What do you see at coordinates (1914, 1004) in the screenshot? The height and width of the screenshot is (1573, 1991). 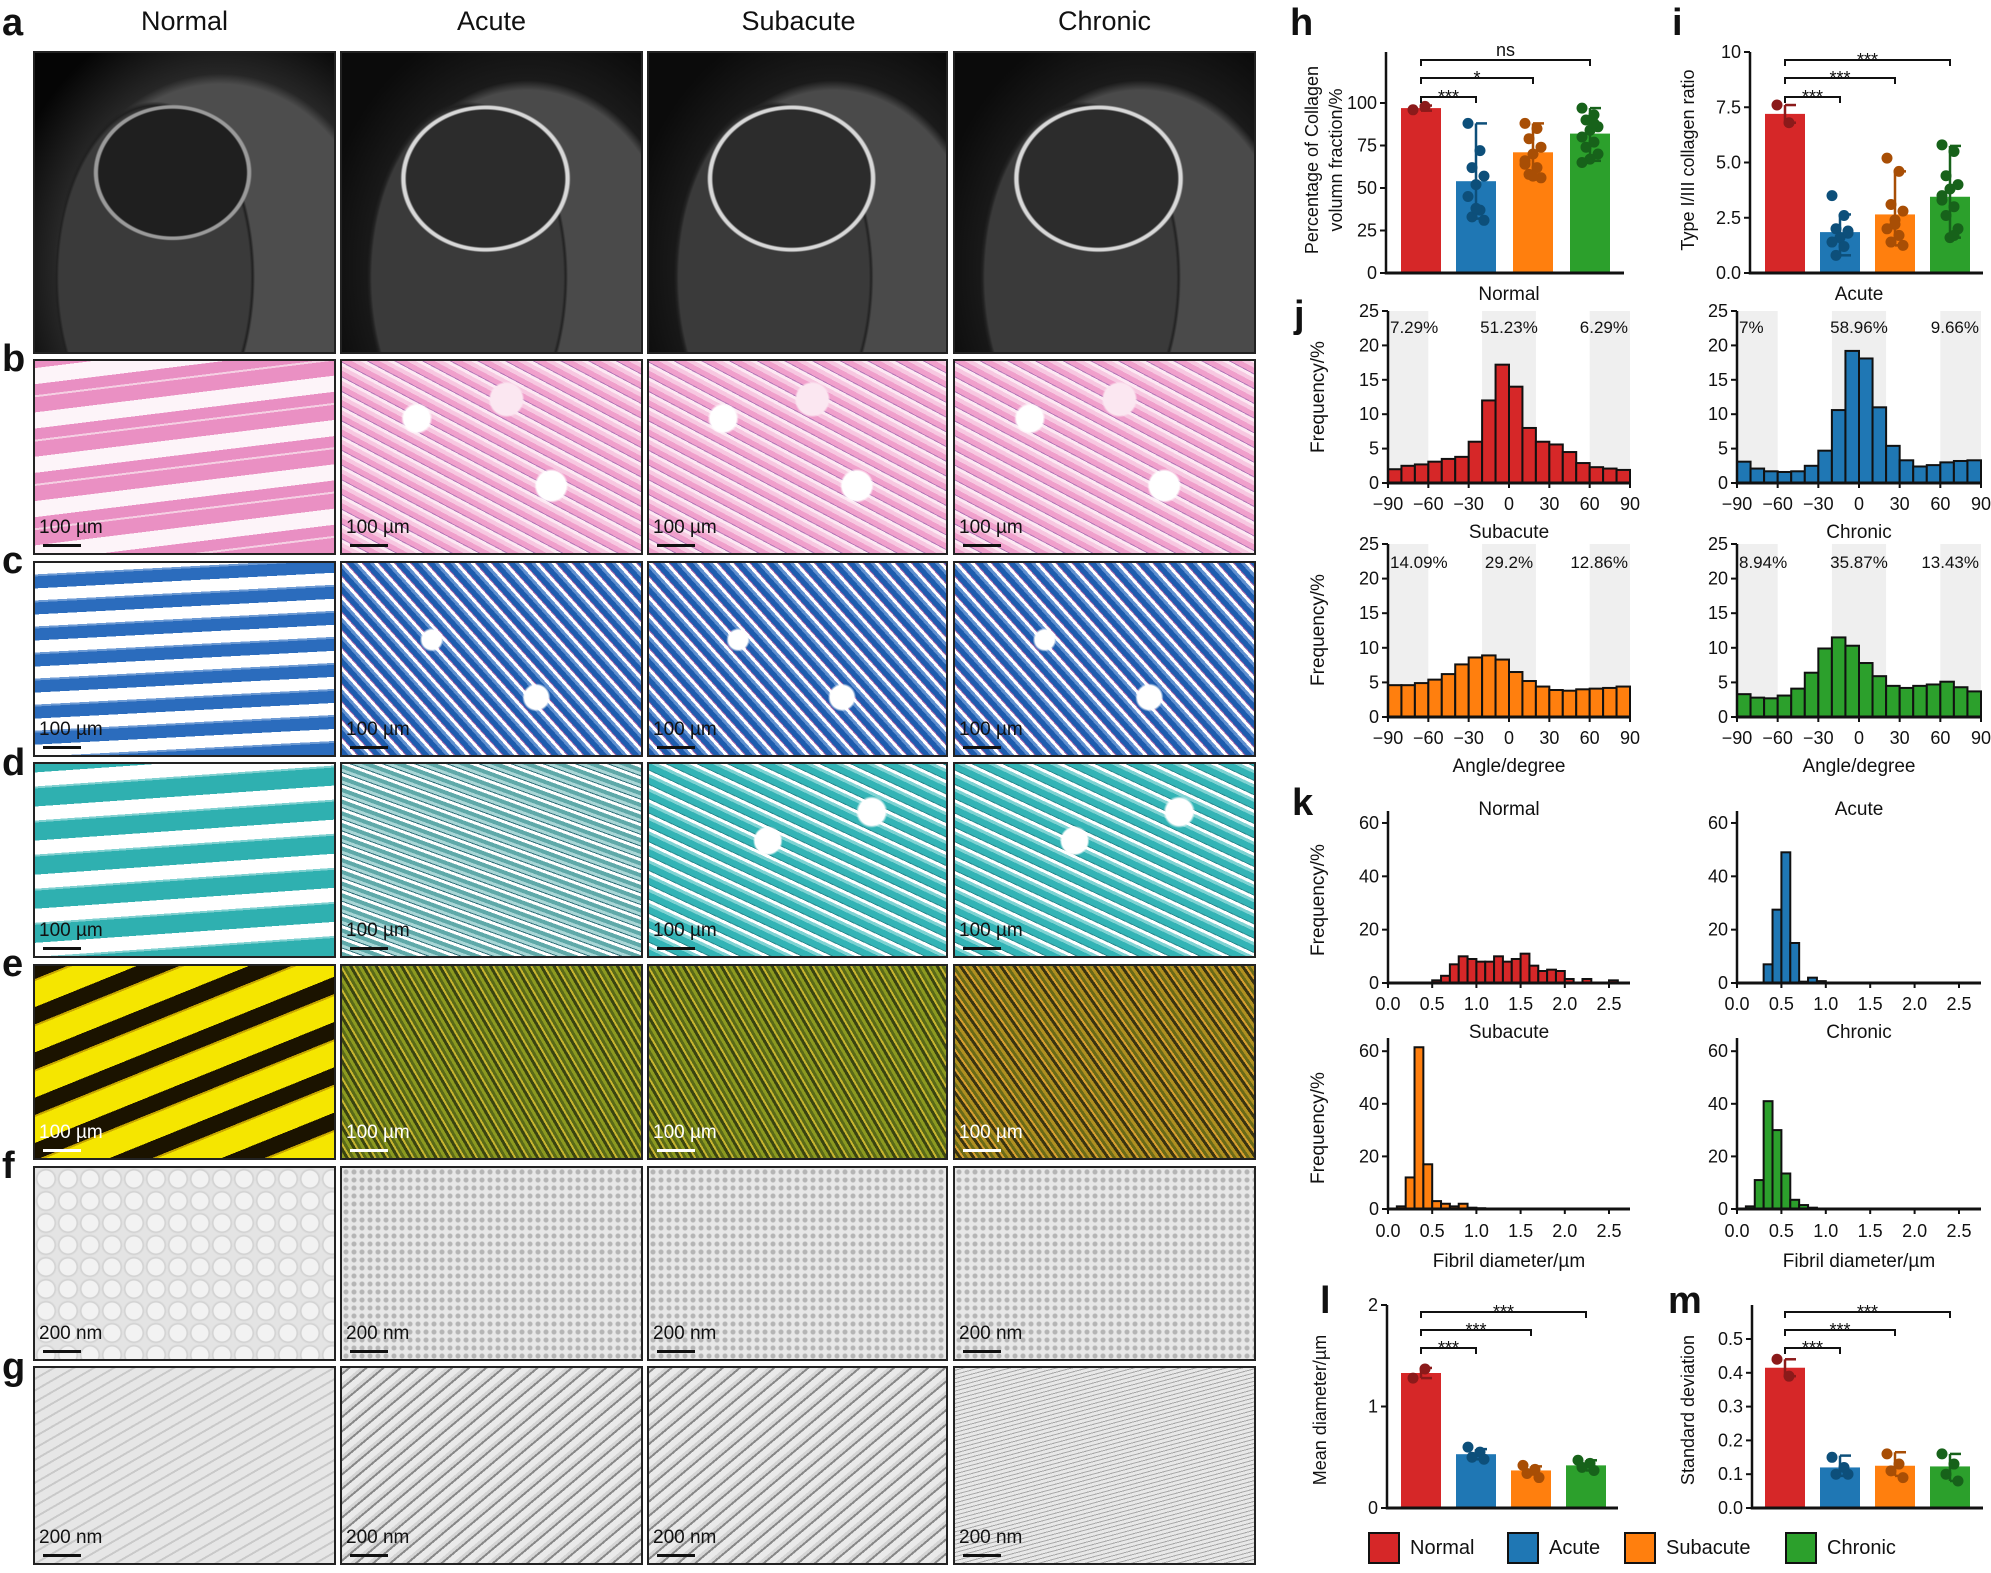 I see `x-tick-label: 2.0` at bounding box center [1914, 1004].